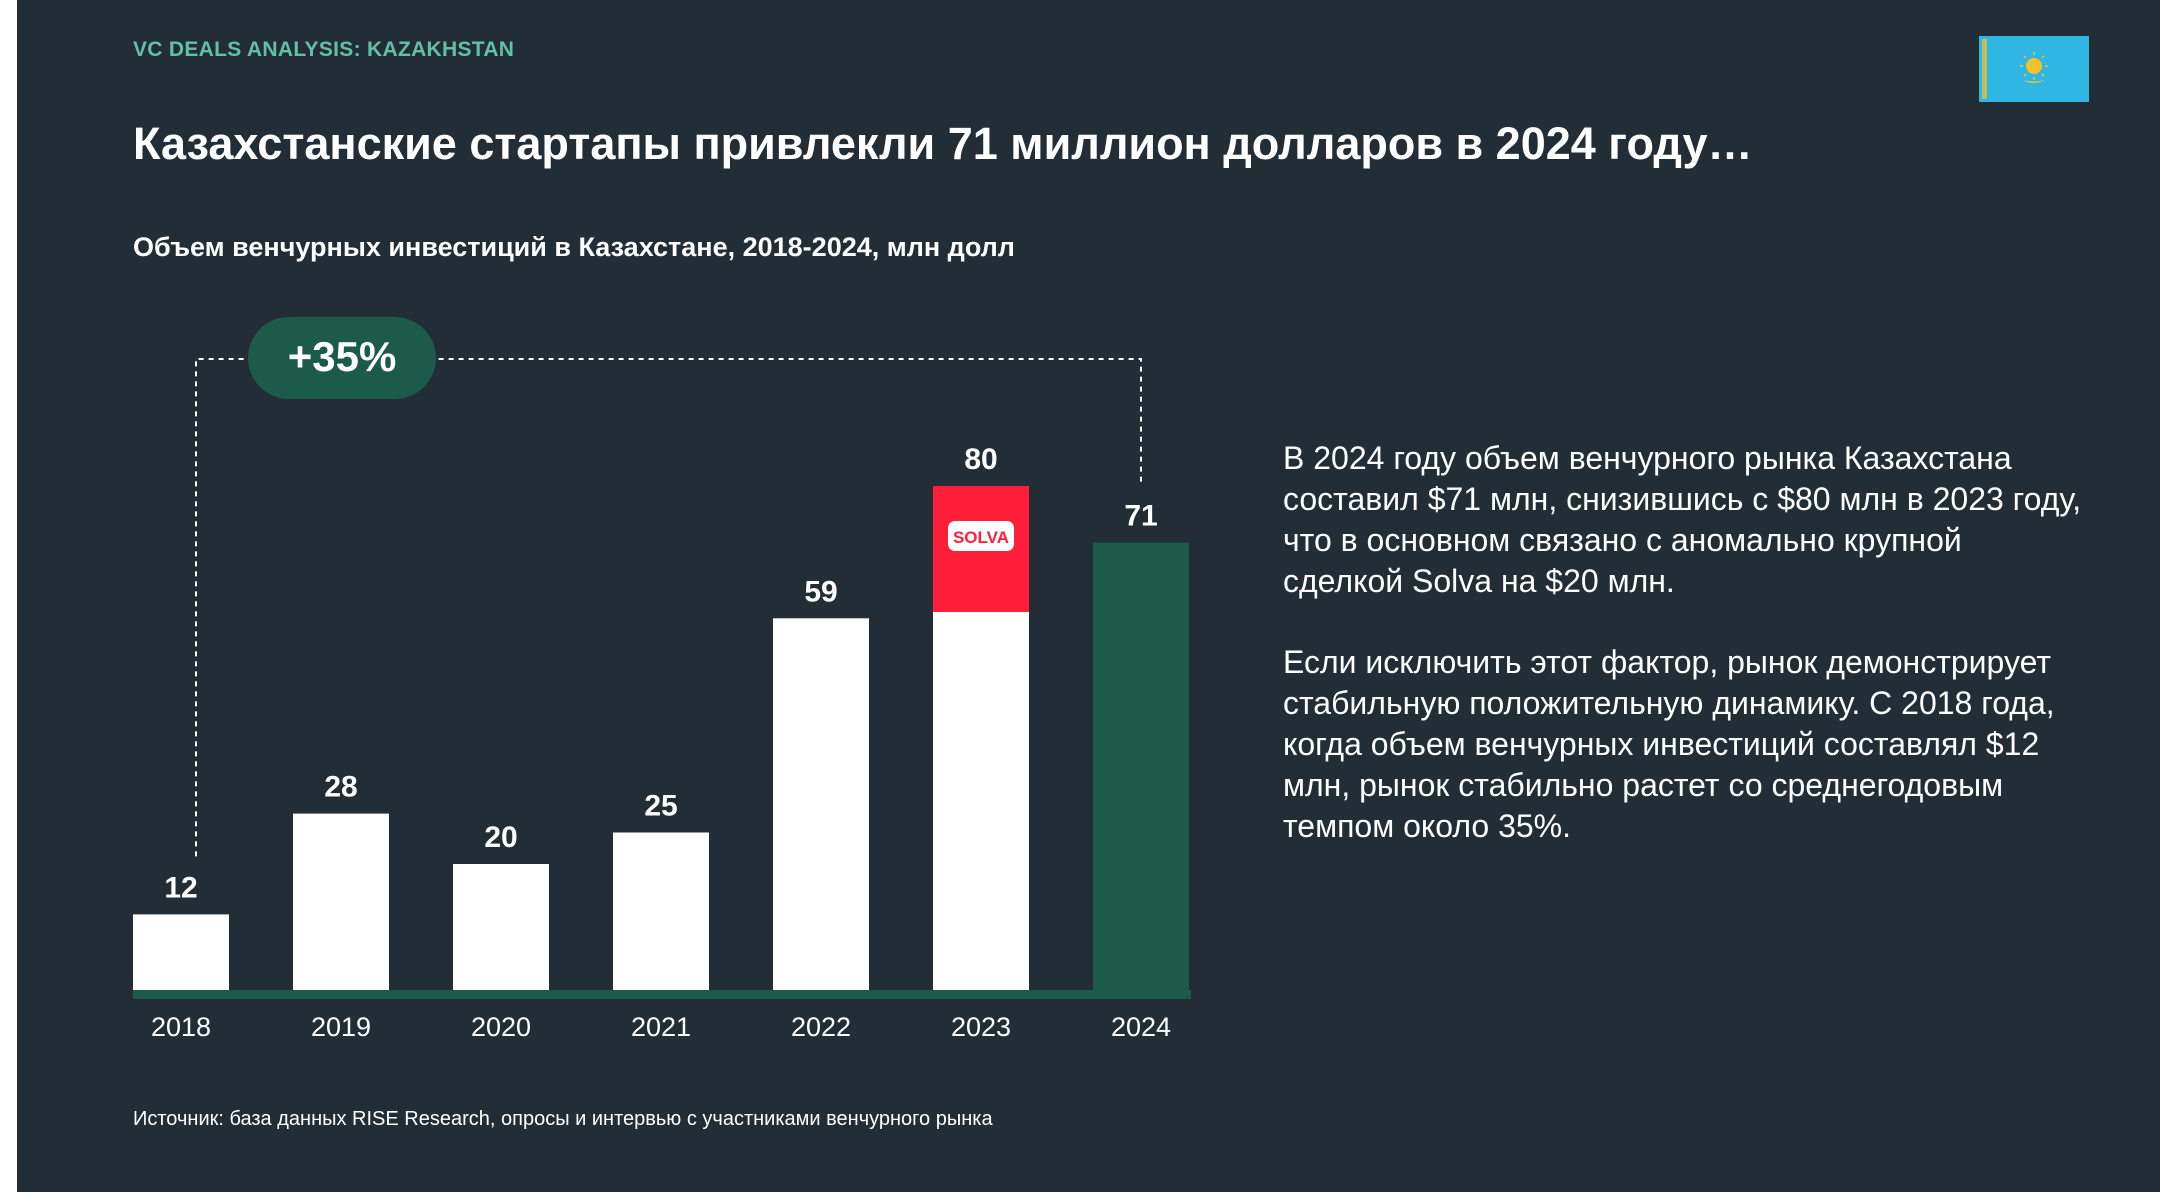 The image size is (2160, 1192). I want to click on data-label-2018: 12, so click(180, 887).